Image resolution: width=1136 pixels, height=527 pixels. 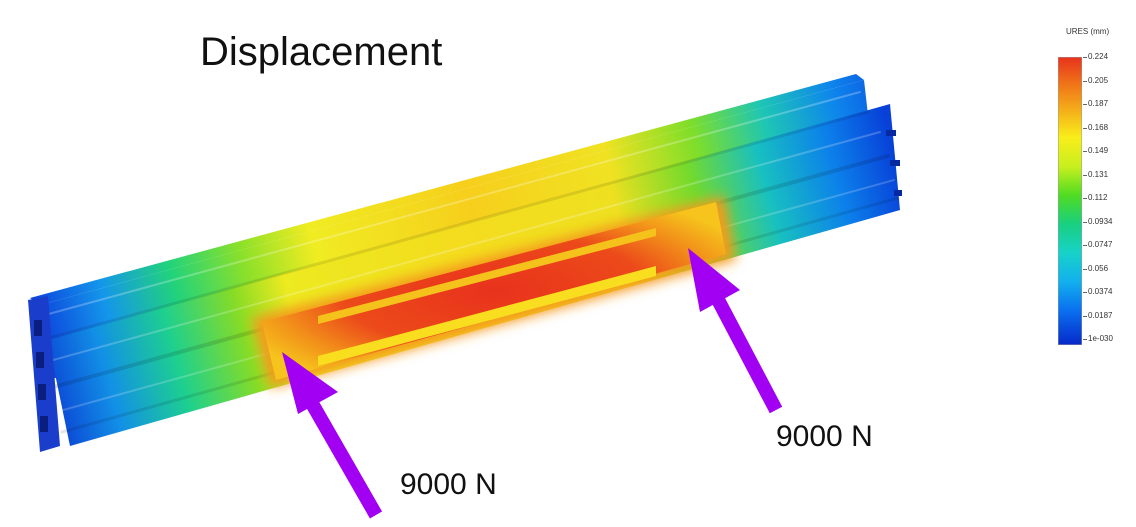 I want to click on legend-tick-label: 0.0374, so click(x=1100, y=291).